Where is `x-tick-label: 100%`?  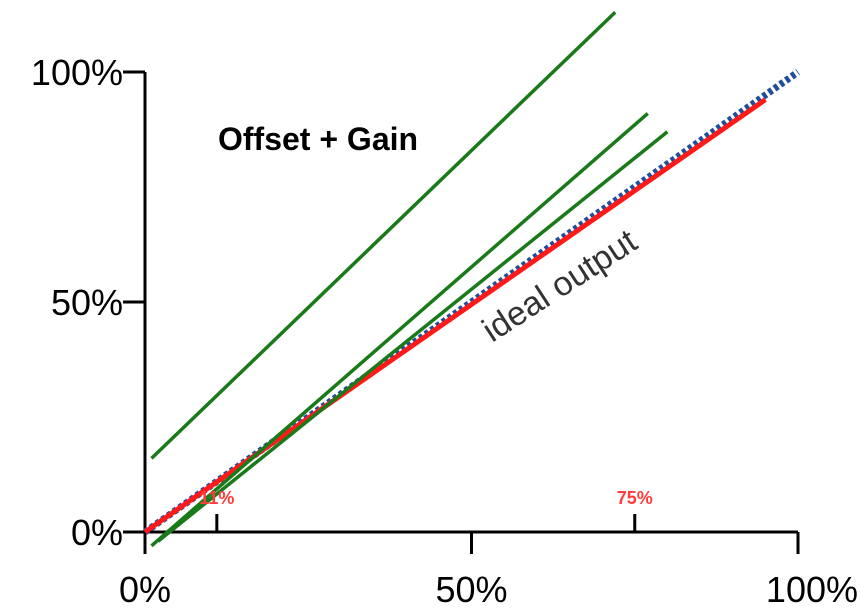
x-tick-label: 100% is located at coordinates (812, 589).